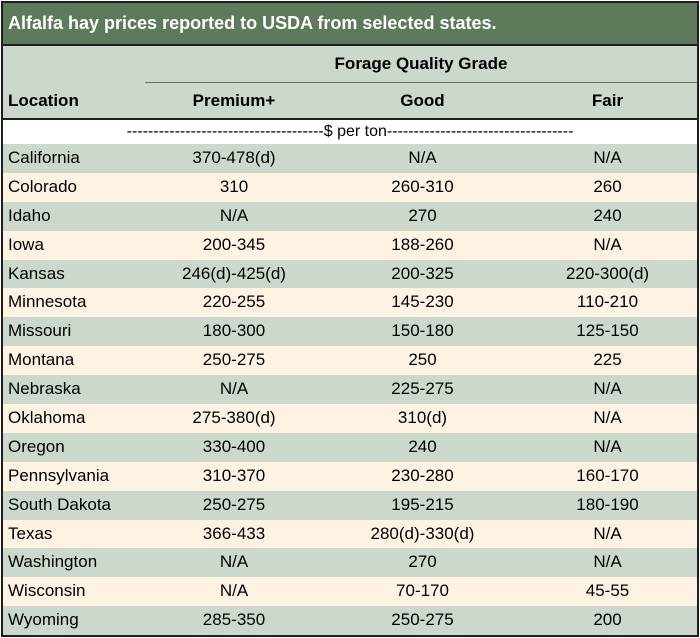 Image resolution: width=700 pixels, height=638 pixels. Describe the element at coordinates (234, 100) in the screenshot. I see `column-header-premium: Premium+` at that location.